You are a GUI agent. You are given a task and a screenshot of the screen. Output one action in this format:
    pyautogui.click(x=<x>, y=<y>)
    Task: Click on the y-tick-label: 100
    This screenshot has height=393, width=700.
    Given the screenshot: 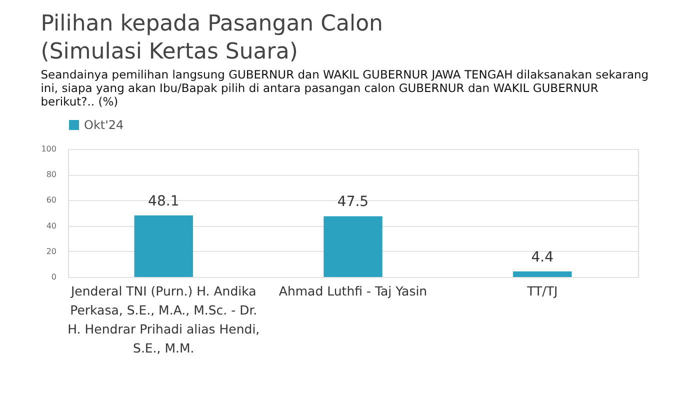 What is the action you would take?
    pyautogui.click(x=48, y=149)
    